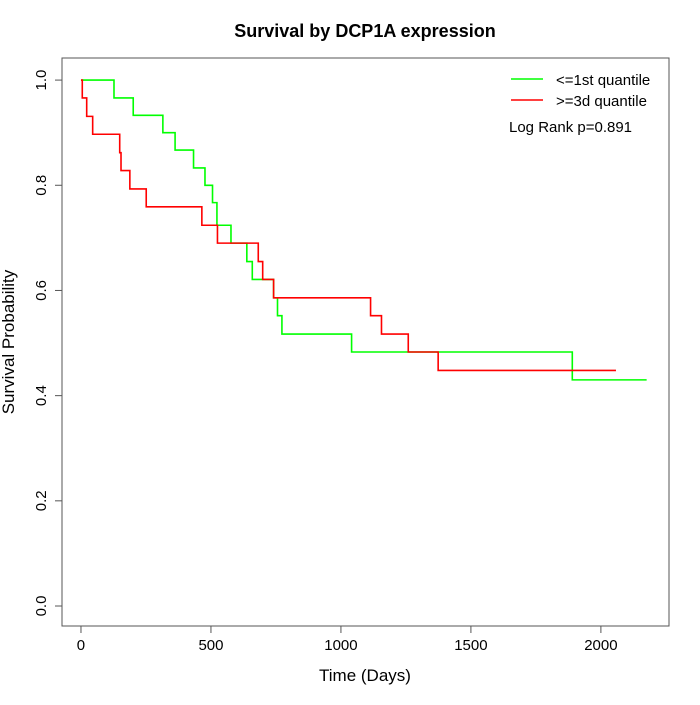 The width and height of the screenshot is (700, 705). I want to click on y-tick-label: 0.0, so click(41, 606).